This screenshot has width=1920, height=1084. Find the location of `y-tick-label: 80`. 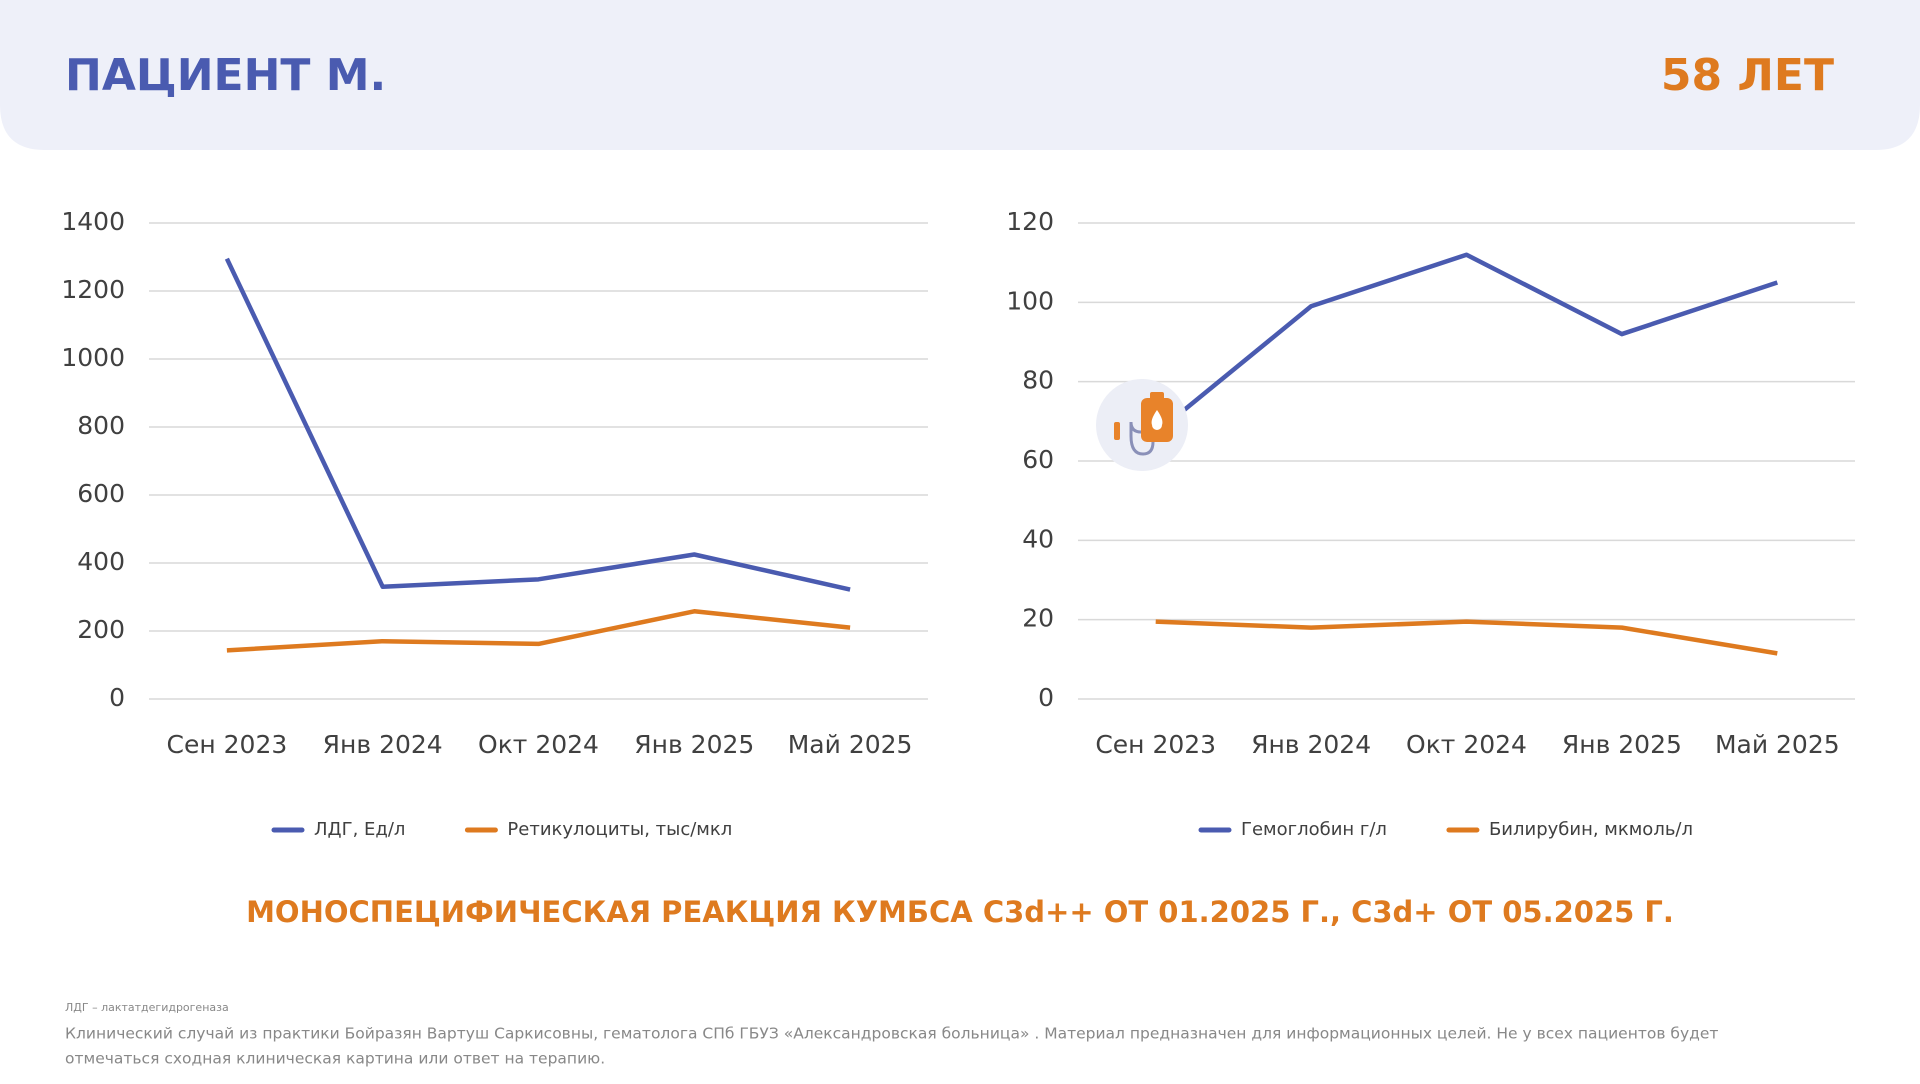

y-tick-label: 80 is located at coordinates (1038, 380).